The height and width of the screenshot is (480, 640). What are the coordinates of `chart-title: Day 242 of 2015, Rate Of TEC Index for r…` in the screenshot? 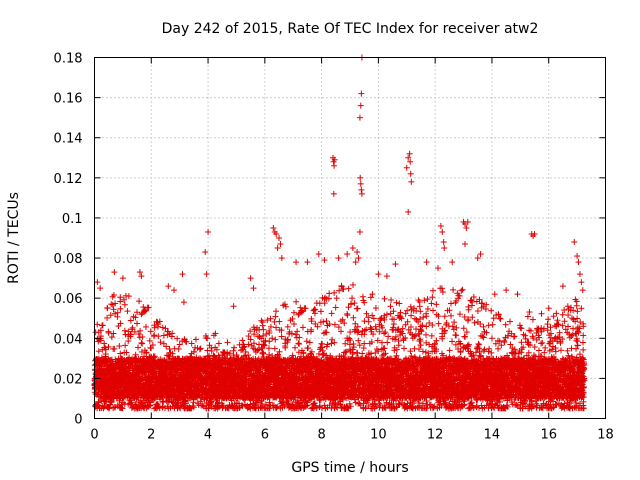 It's located at (350, 29).